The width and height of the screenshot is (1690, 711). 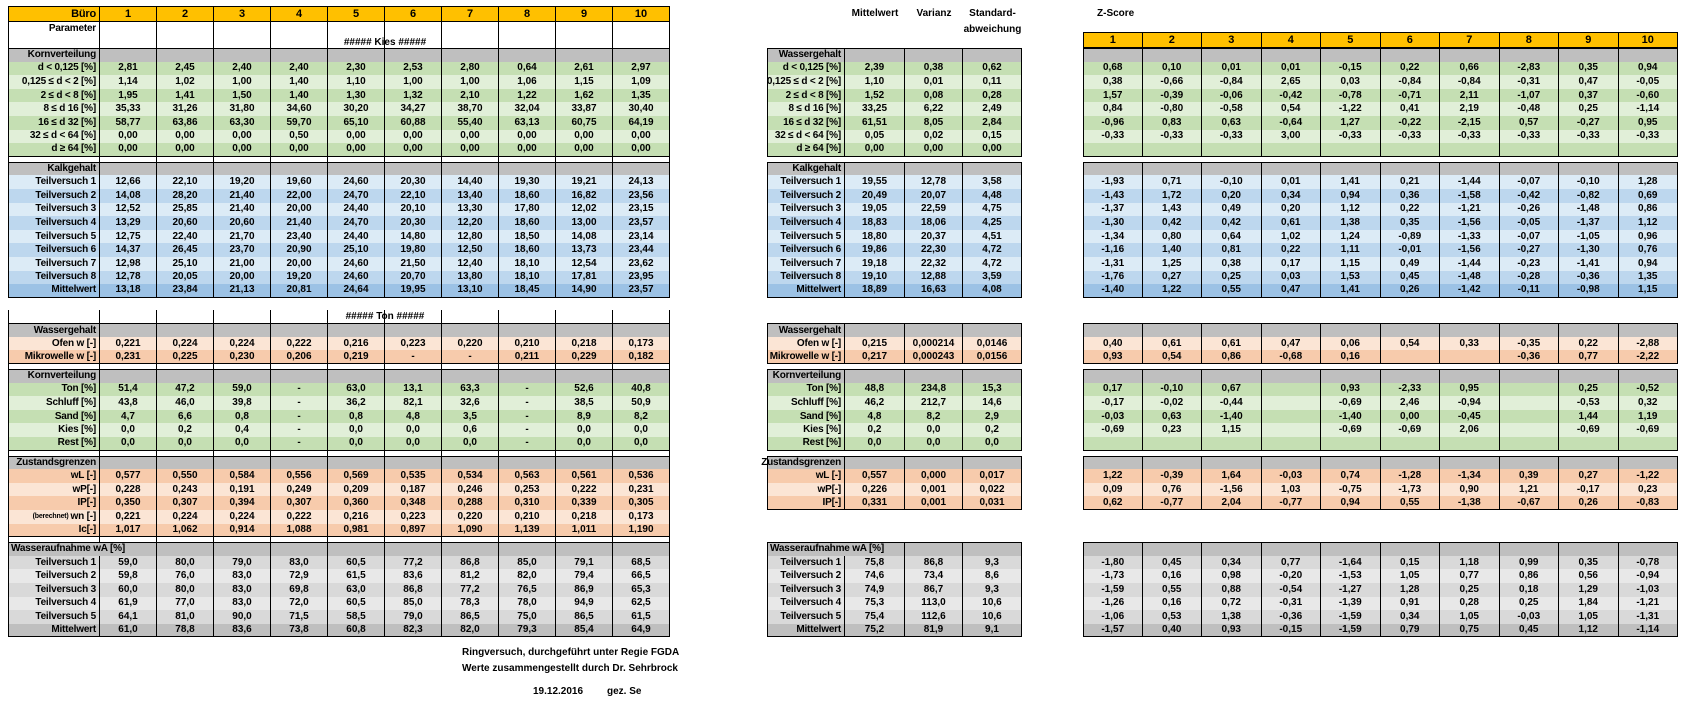 I want to click on value-cell: 0,229, so click(x=584, y=357).